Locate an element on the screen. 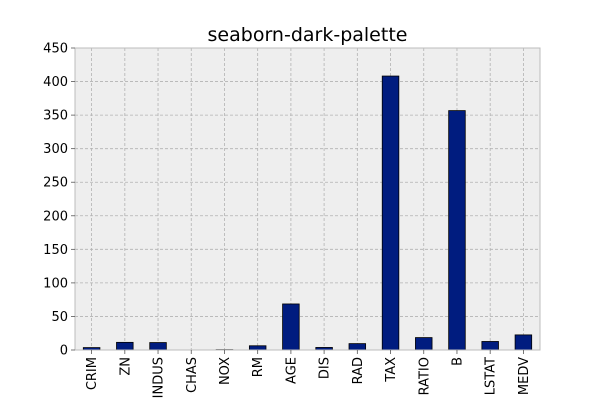 This screenshot has width=600, height=400. y-tick-label: 100 is located at coordinates (55, 283).